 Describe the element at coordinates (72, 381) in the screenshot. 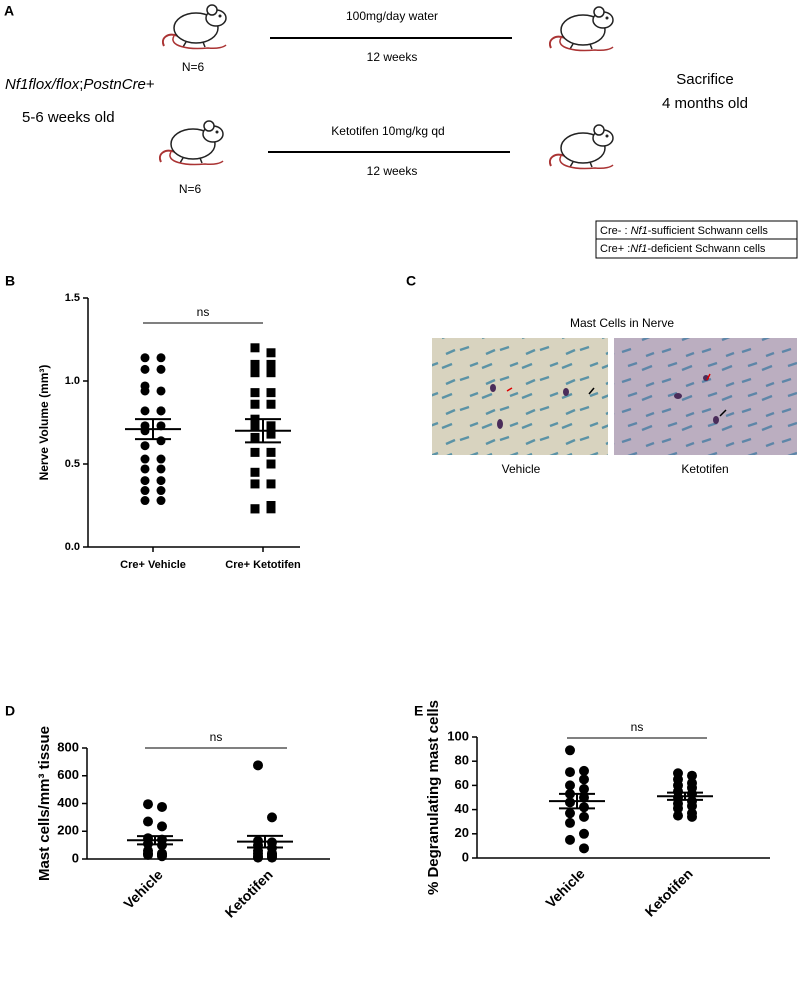

I see `y-tick-label: 1.0` at that location.